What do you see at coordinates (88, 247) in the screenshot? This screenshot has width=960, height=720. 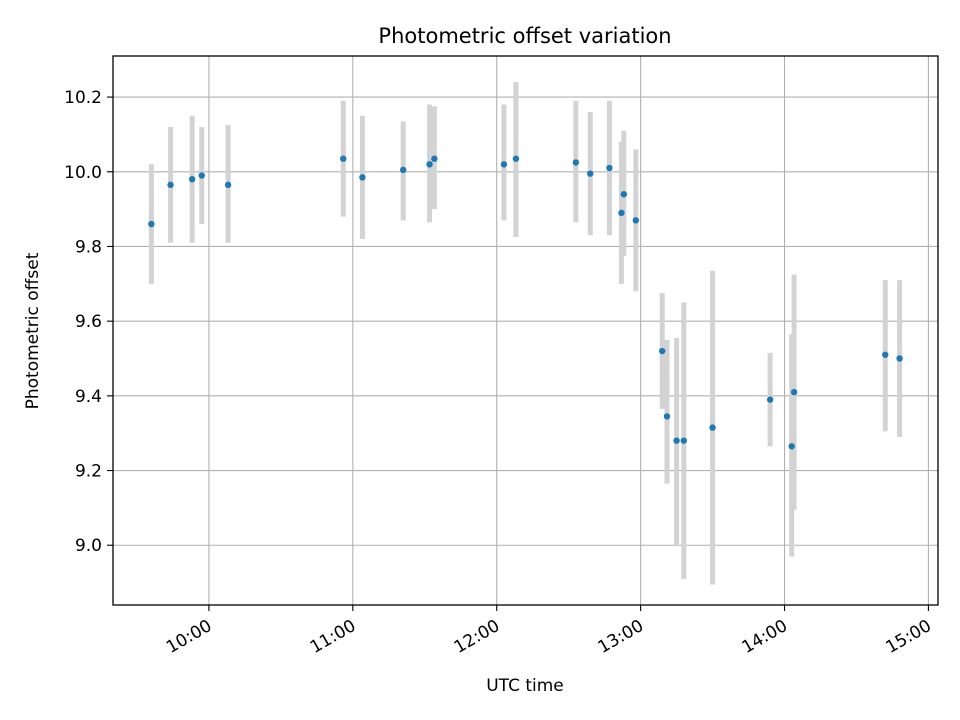 I see `y-tick-label: 9.8` at bounding box center [88, 247].